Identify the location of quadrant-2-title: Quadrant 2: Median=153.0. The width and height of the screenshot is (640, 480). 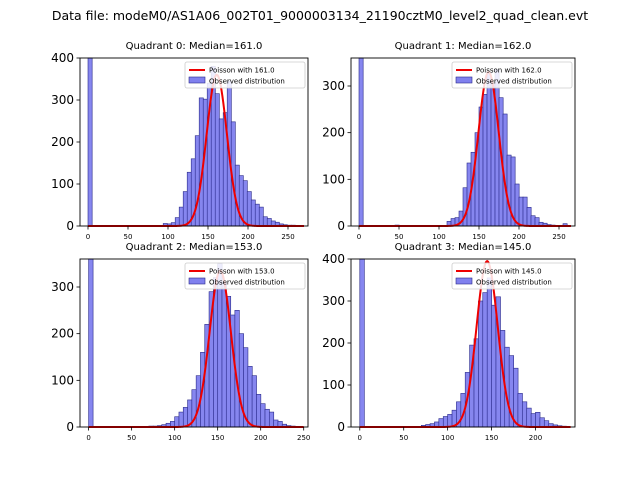
(194, 247).